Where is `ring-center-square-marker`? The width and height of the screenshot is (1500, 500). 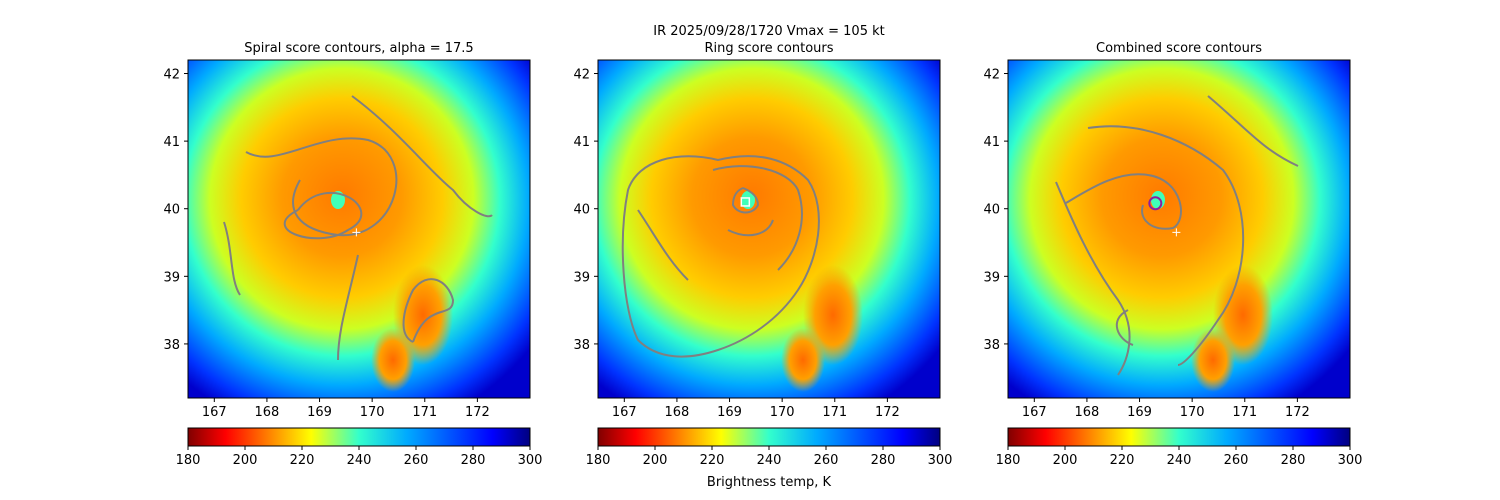
ring-center-square-marker is located at coordinates (745, 202).